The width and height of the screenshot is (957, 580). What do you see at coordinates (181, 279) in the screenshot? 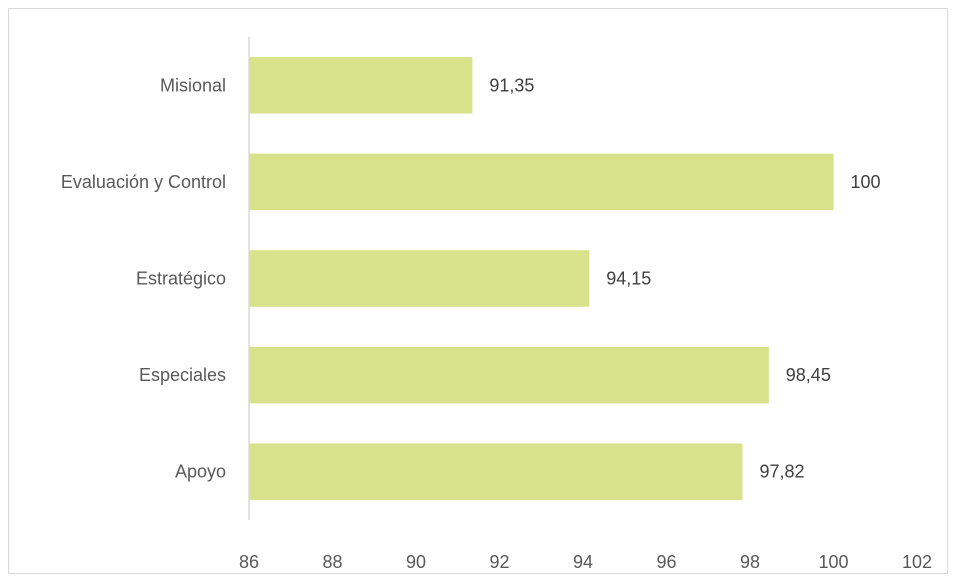
I see `category-label: Estratégico` at bounding box center [181, 279].